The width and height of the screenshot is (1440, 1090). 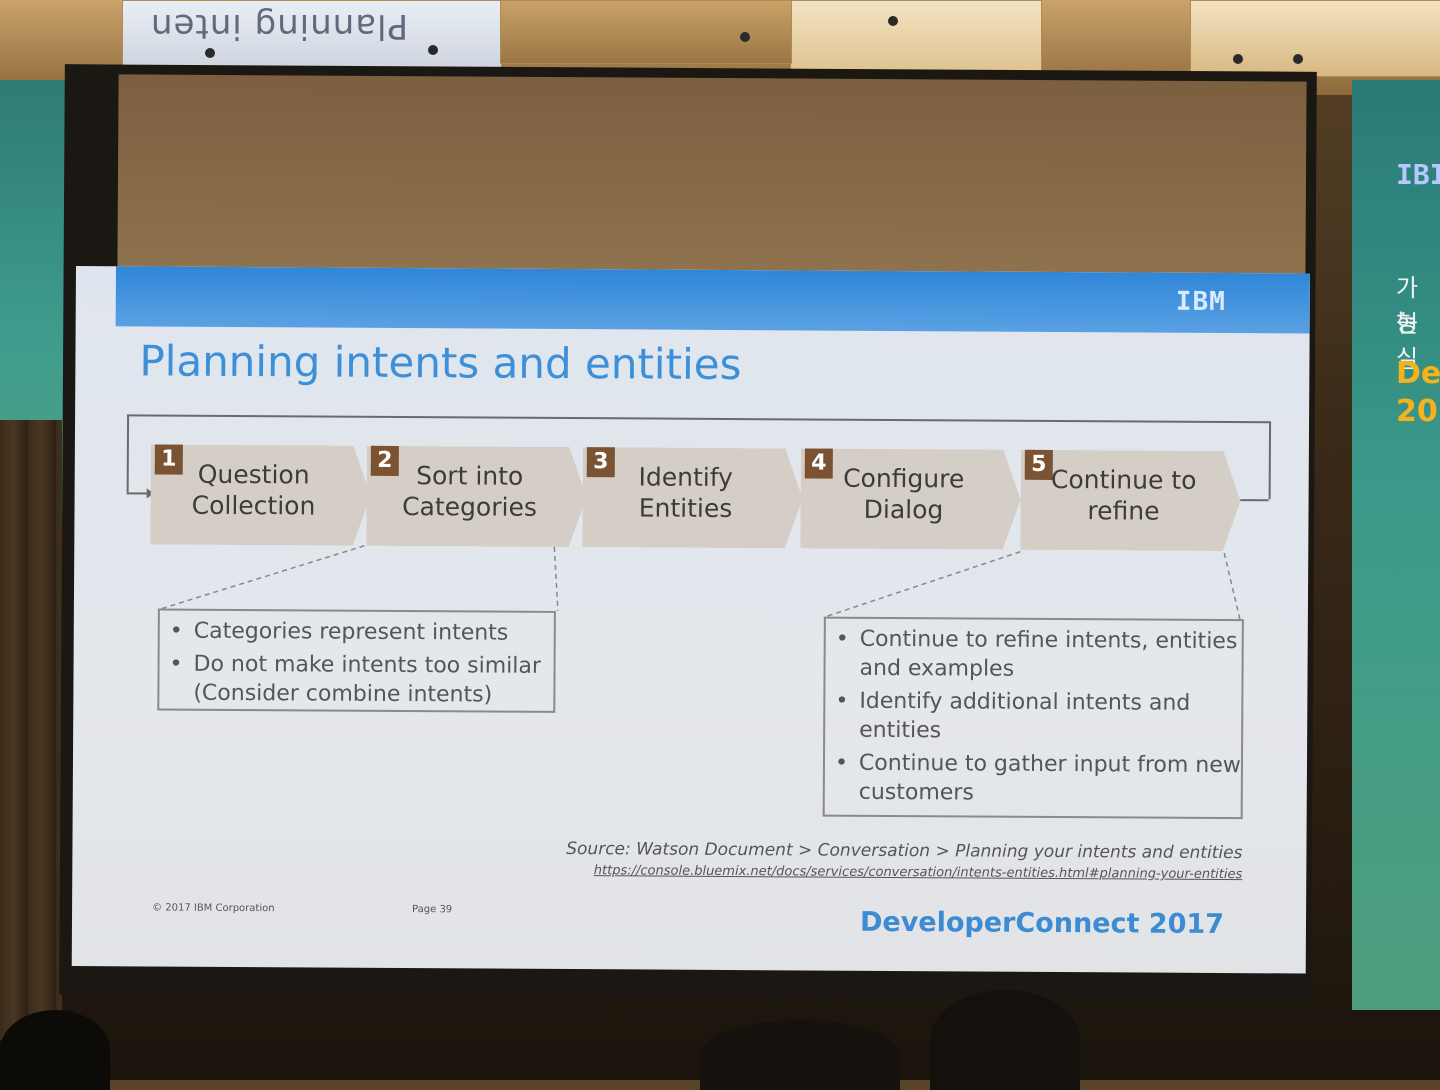 I want to click on right-banner-text: De, so click(x=1418, y=373).